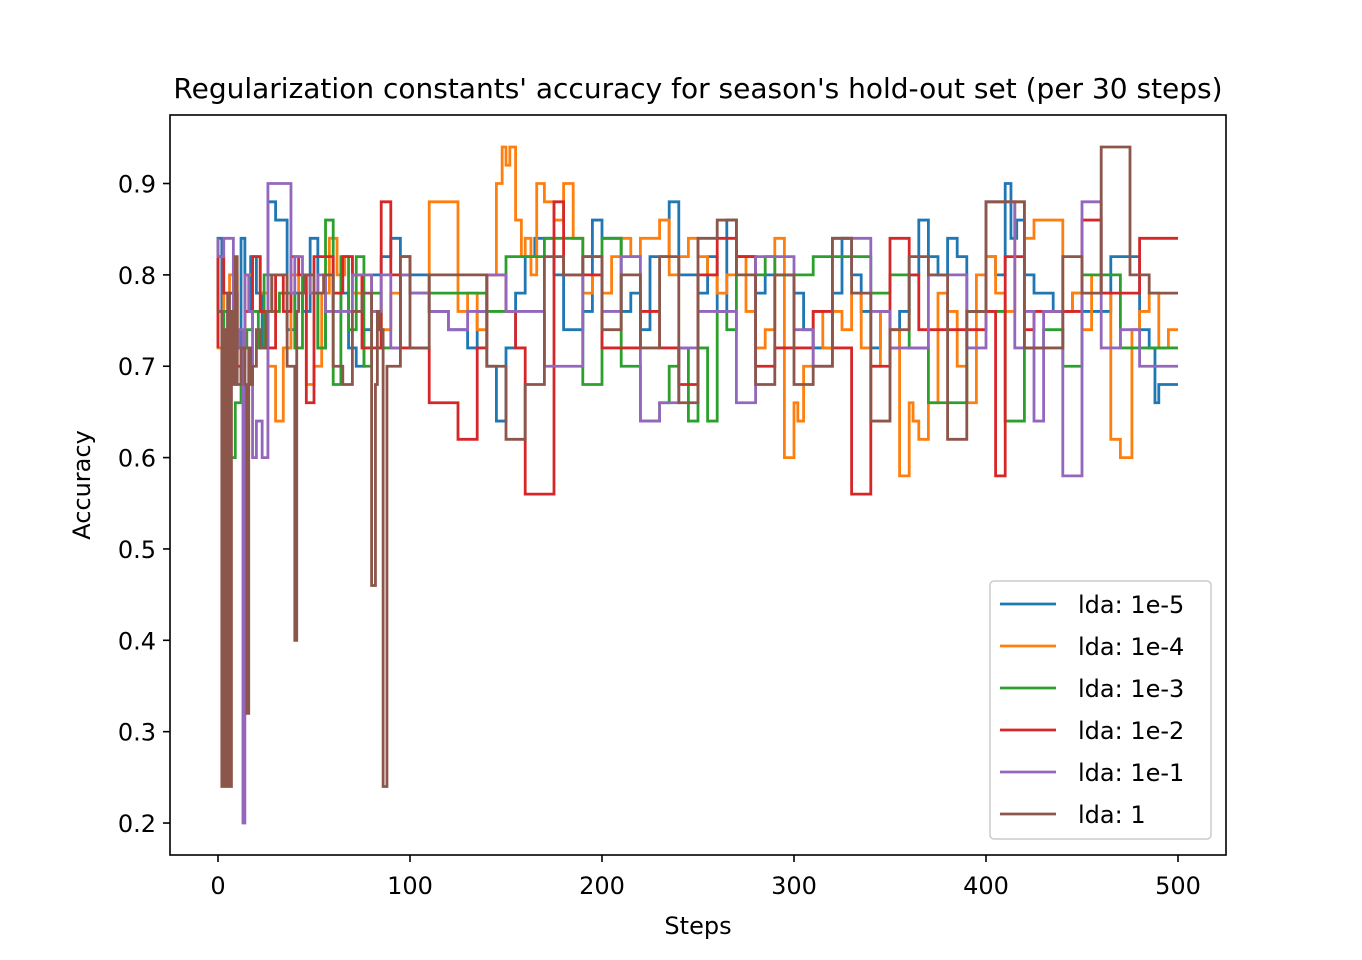 The height and width of the screenshot is (960, 1362). Describe the element at coordinates (137, 459) in the screenshot. I see `y-tick-label: 0.6` at that location.